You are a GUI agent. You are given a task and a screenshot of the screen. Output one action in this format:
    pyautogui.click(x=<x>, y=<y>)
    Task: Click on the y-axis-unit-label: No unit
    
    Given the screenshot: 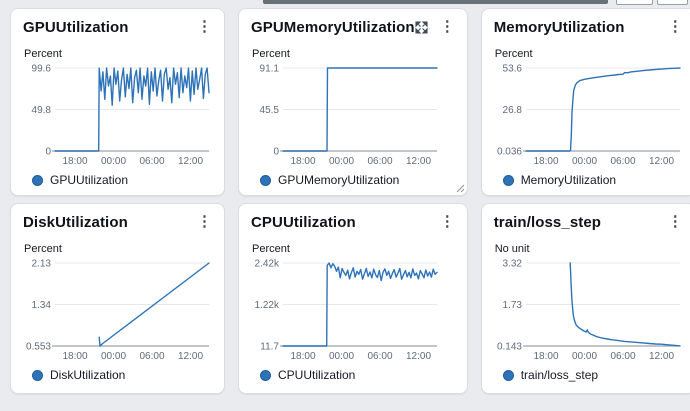 What is the action you would take?
    pyautogui.click(x=512, y=249)
    